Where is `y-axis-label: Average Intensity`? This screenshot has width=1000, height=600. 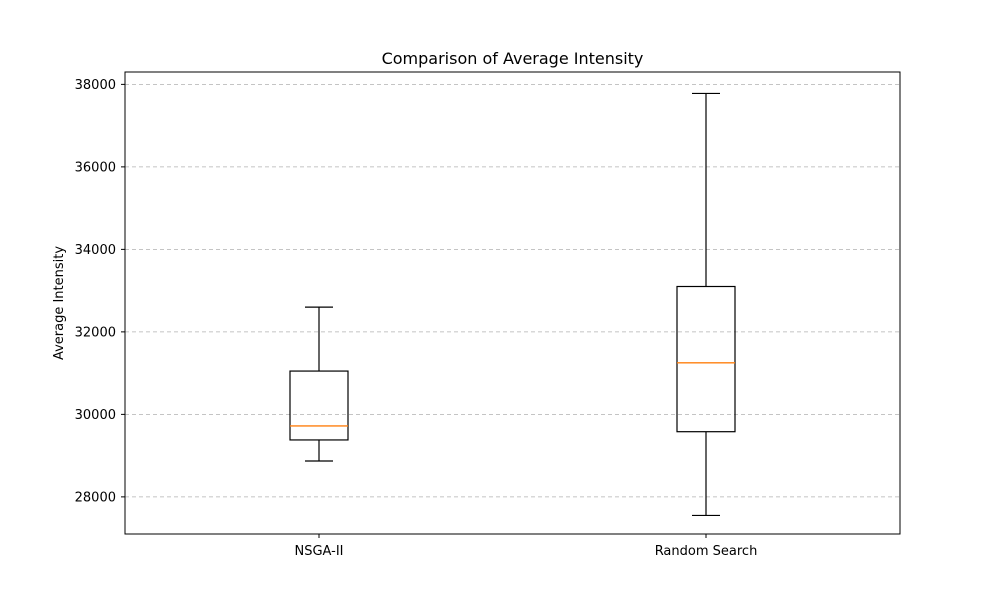 y-axis-label: Average Intensity is located at coordinates (59, 303).